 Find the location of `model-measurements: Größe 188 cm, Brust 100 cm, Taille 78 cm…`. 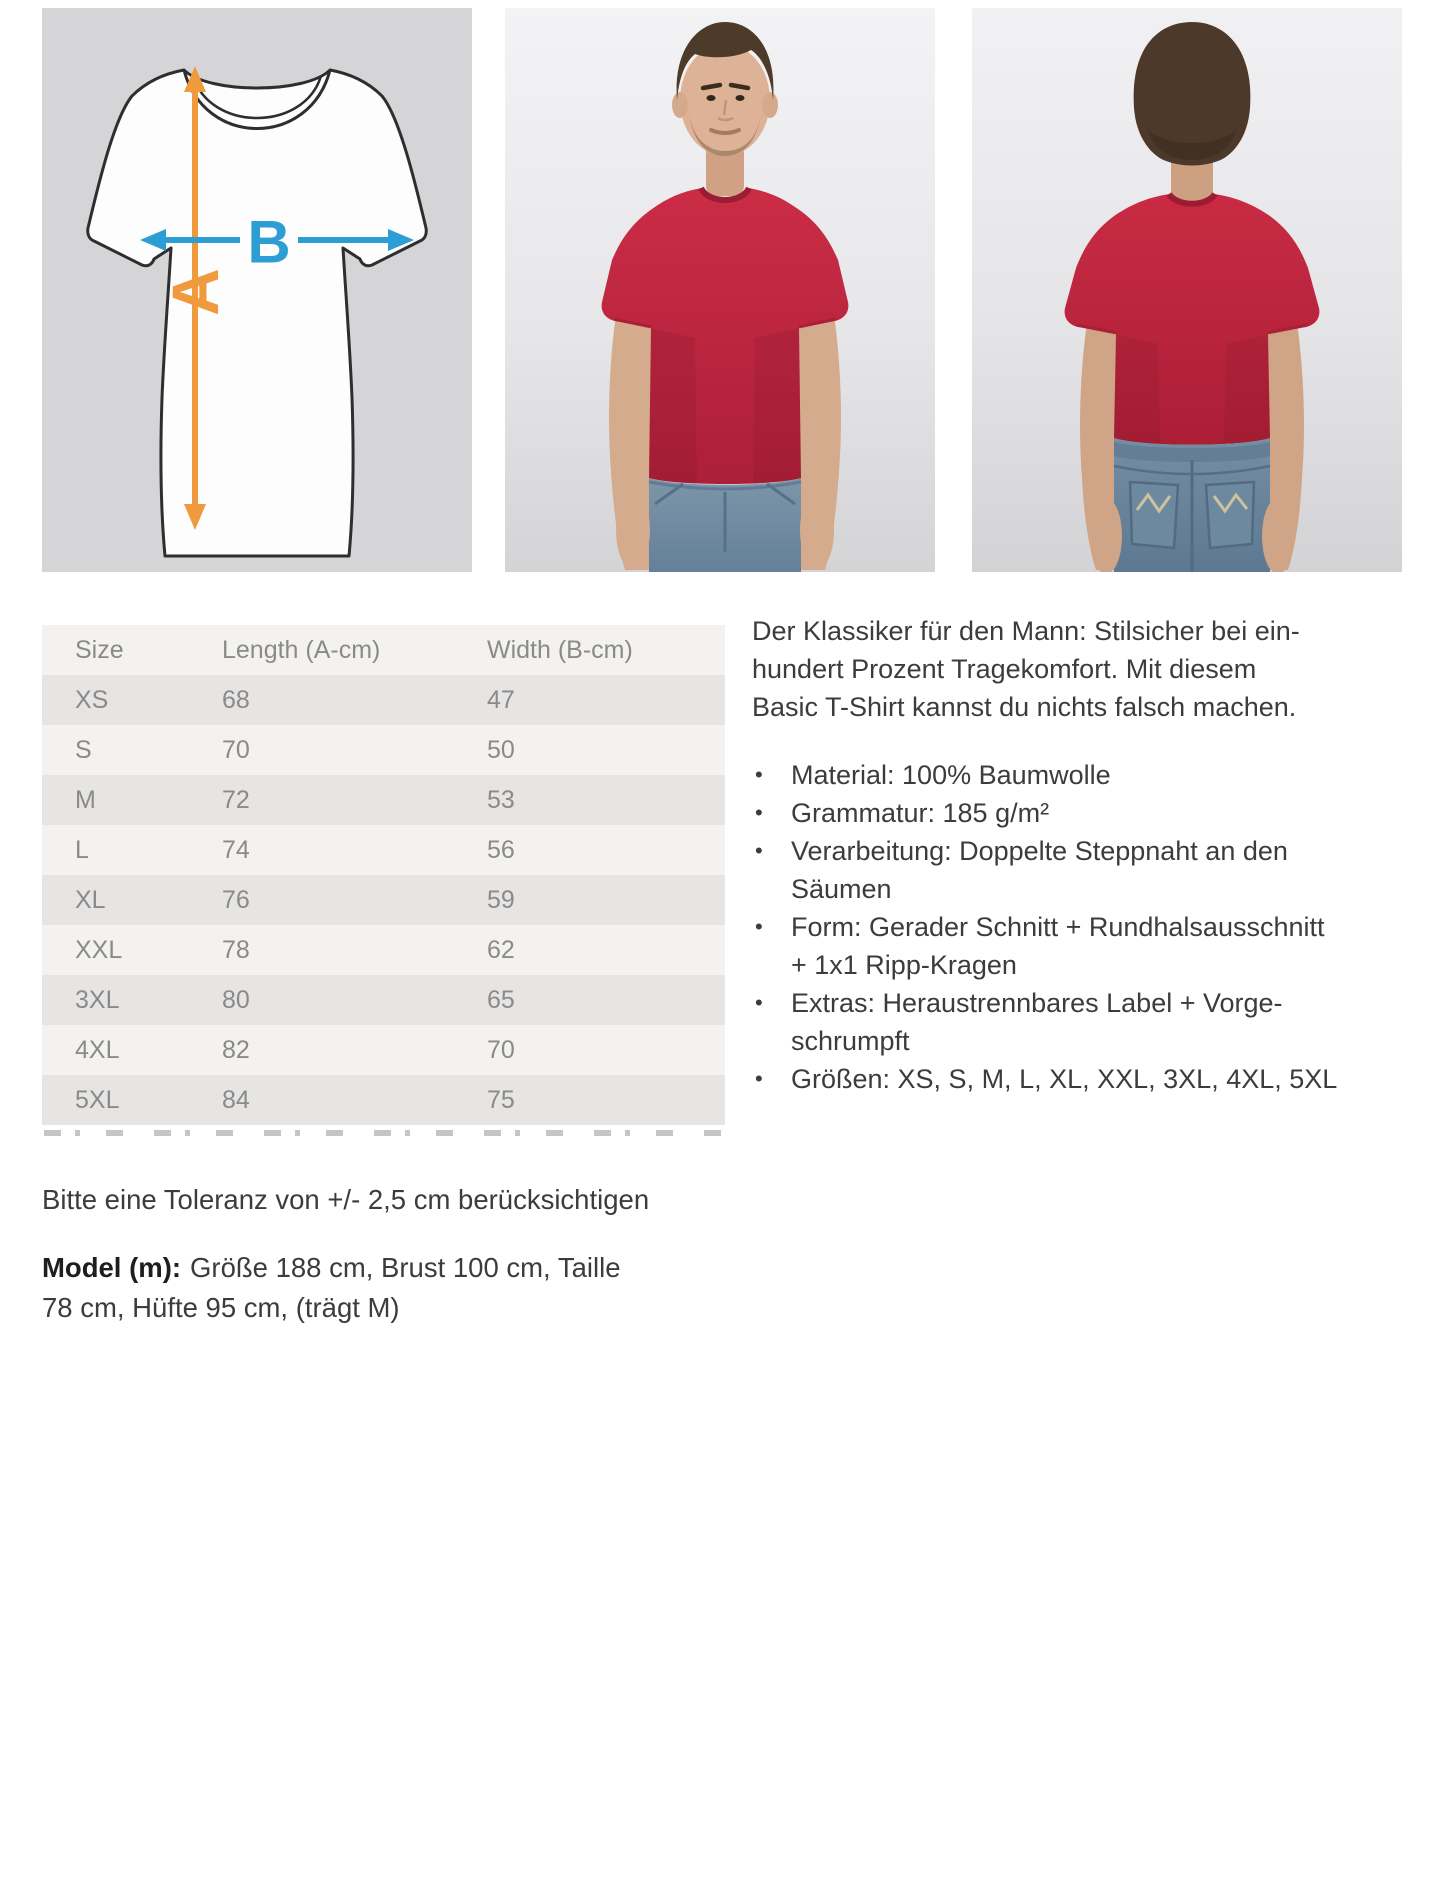

model-measurements: Größe 188 cm, Brust 100 cm, Taille 78 cm… is located at coordinates (331, 1287).